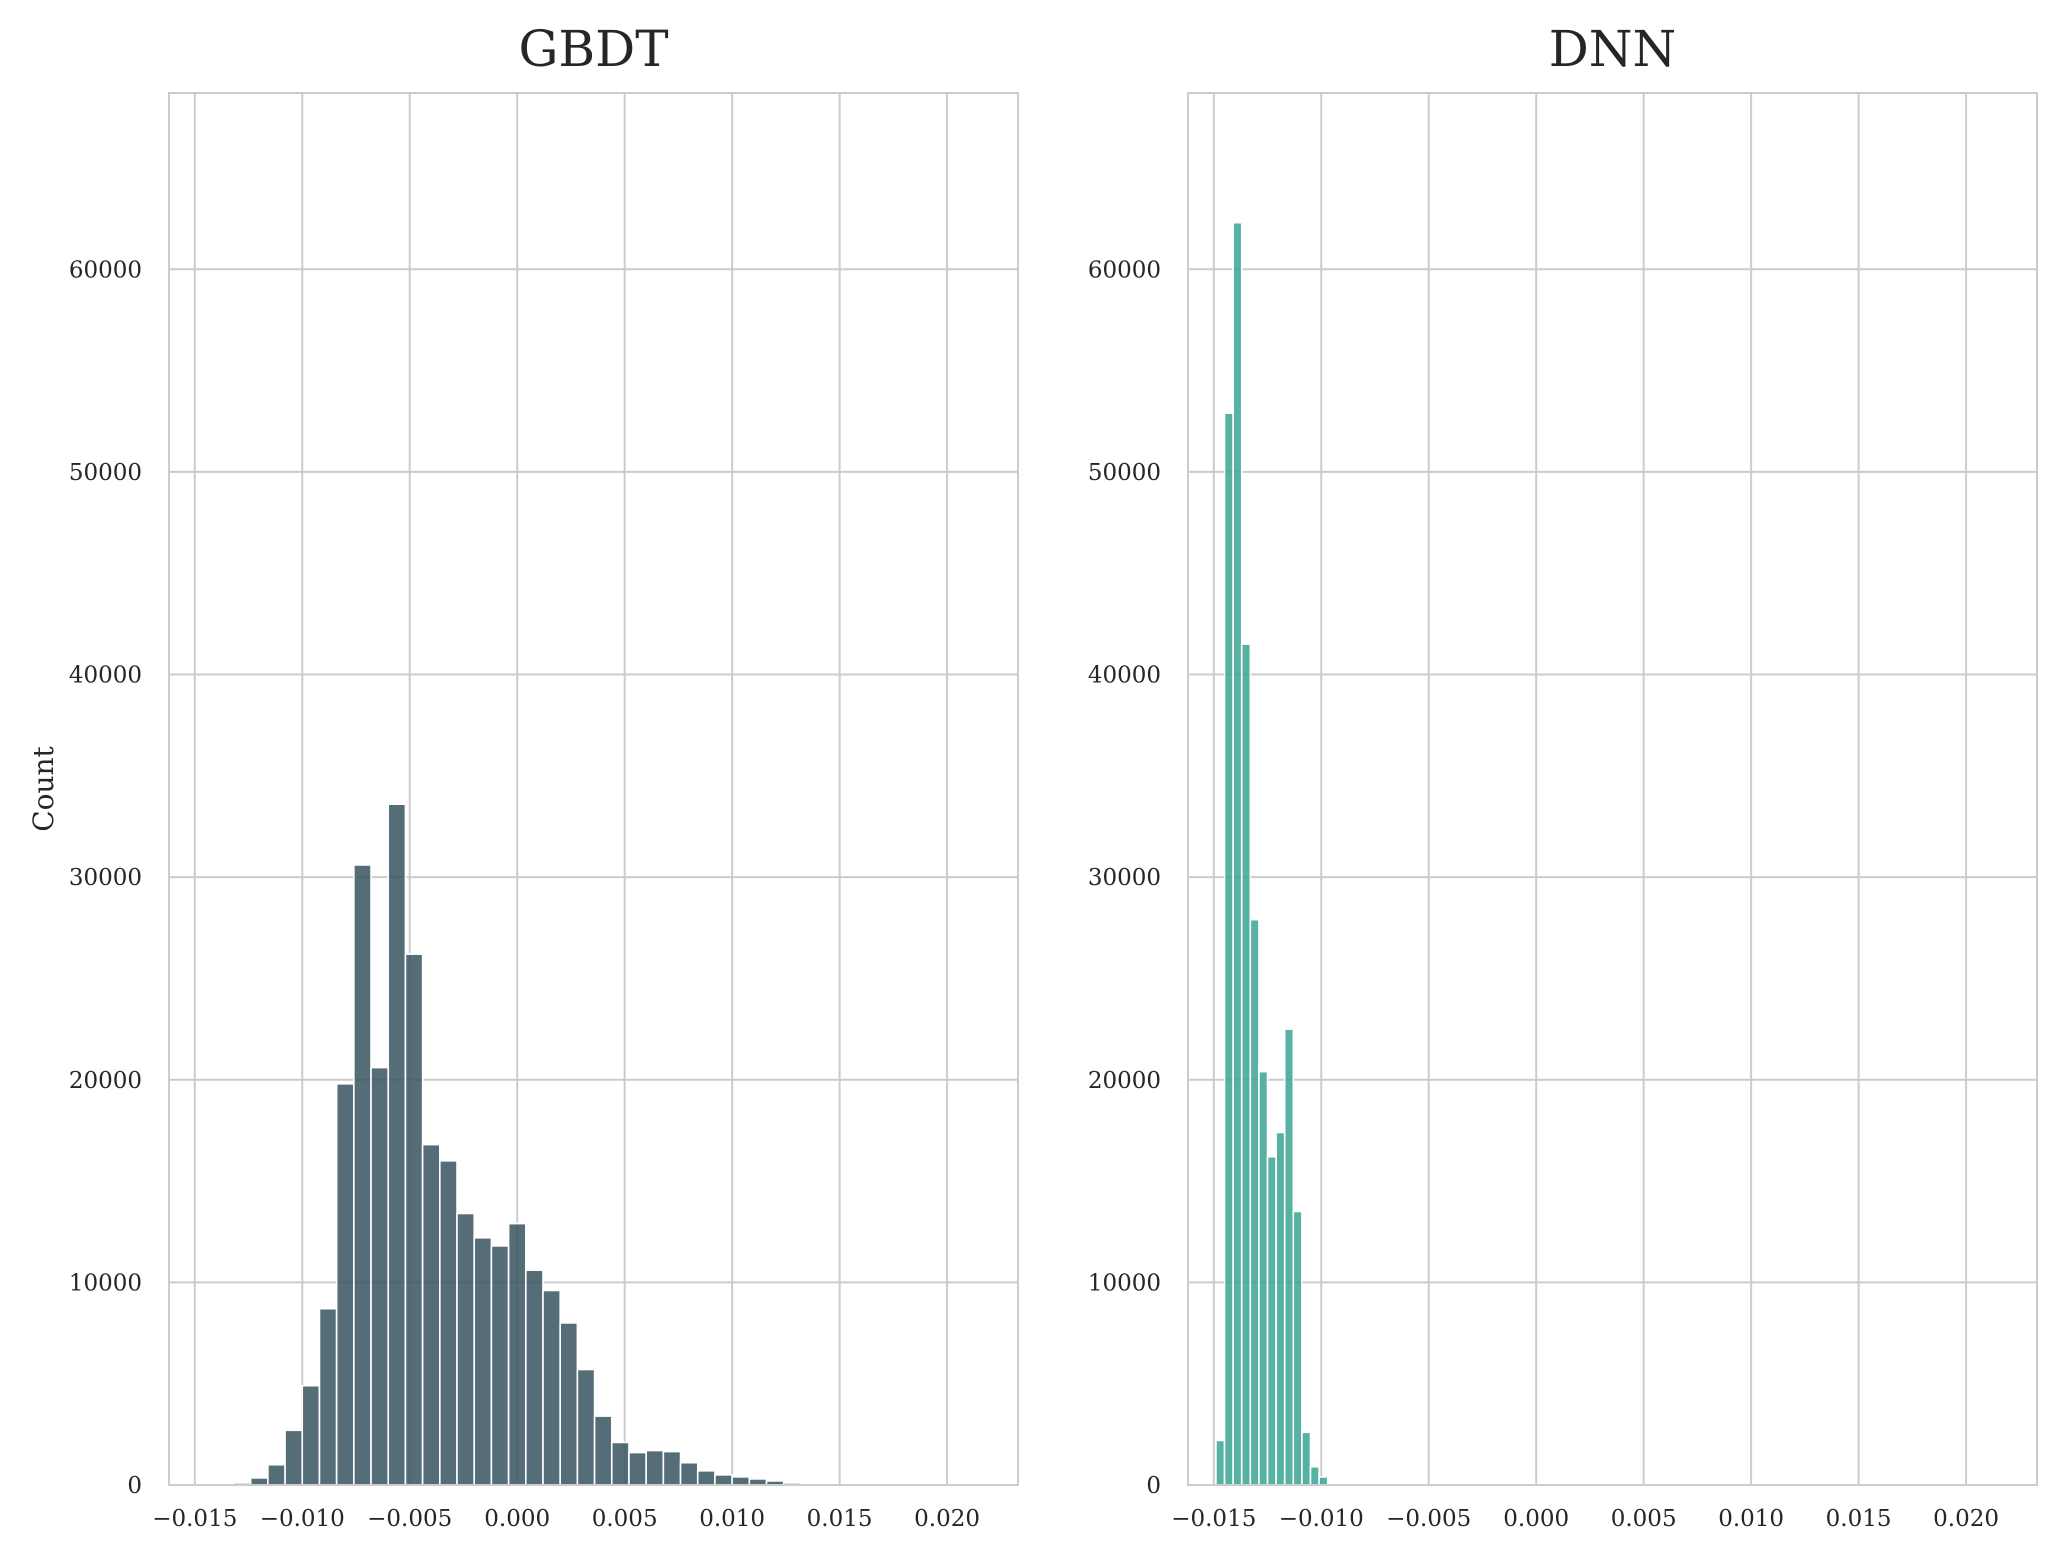 This screenshot has height=1559, width=2058. What do you see at coordinates (732, 1519) in the screenshot?
I see `gbdt-x-tick-label: 0.010` at bounding box center [732, 1519].